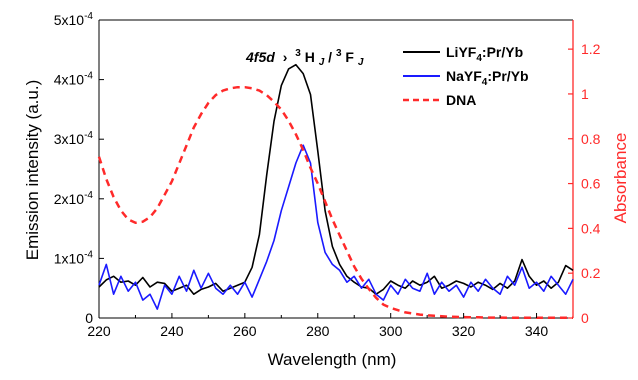 The width and height of the screenshot is (638, 380). I want to click on peak-annotation: 4f5d › 3 H J / 3 F J, so click(304, 55).